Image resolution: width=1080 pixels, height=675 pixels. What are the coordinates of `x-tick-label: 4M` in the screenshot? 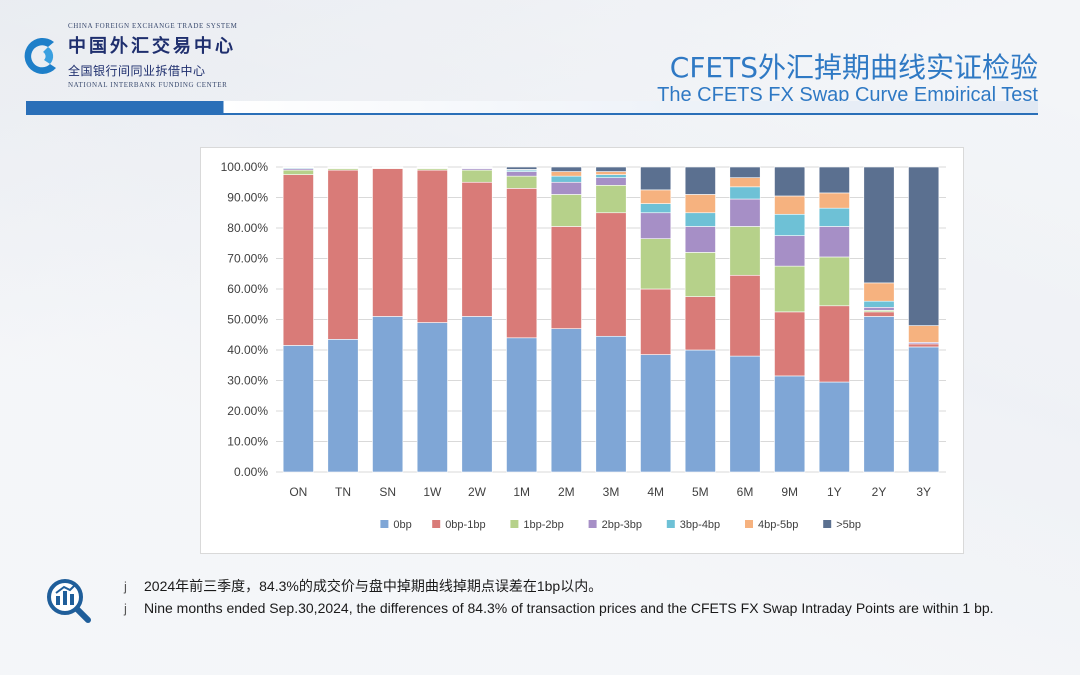 It's located at (655, 492).